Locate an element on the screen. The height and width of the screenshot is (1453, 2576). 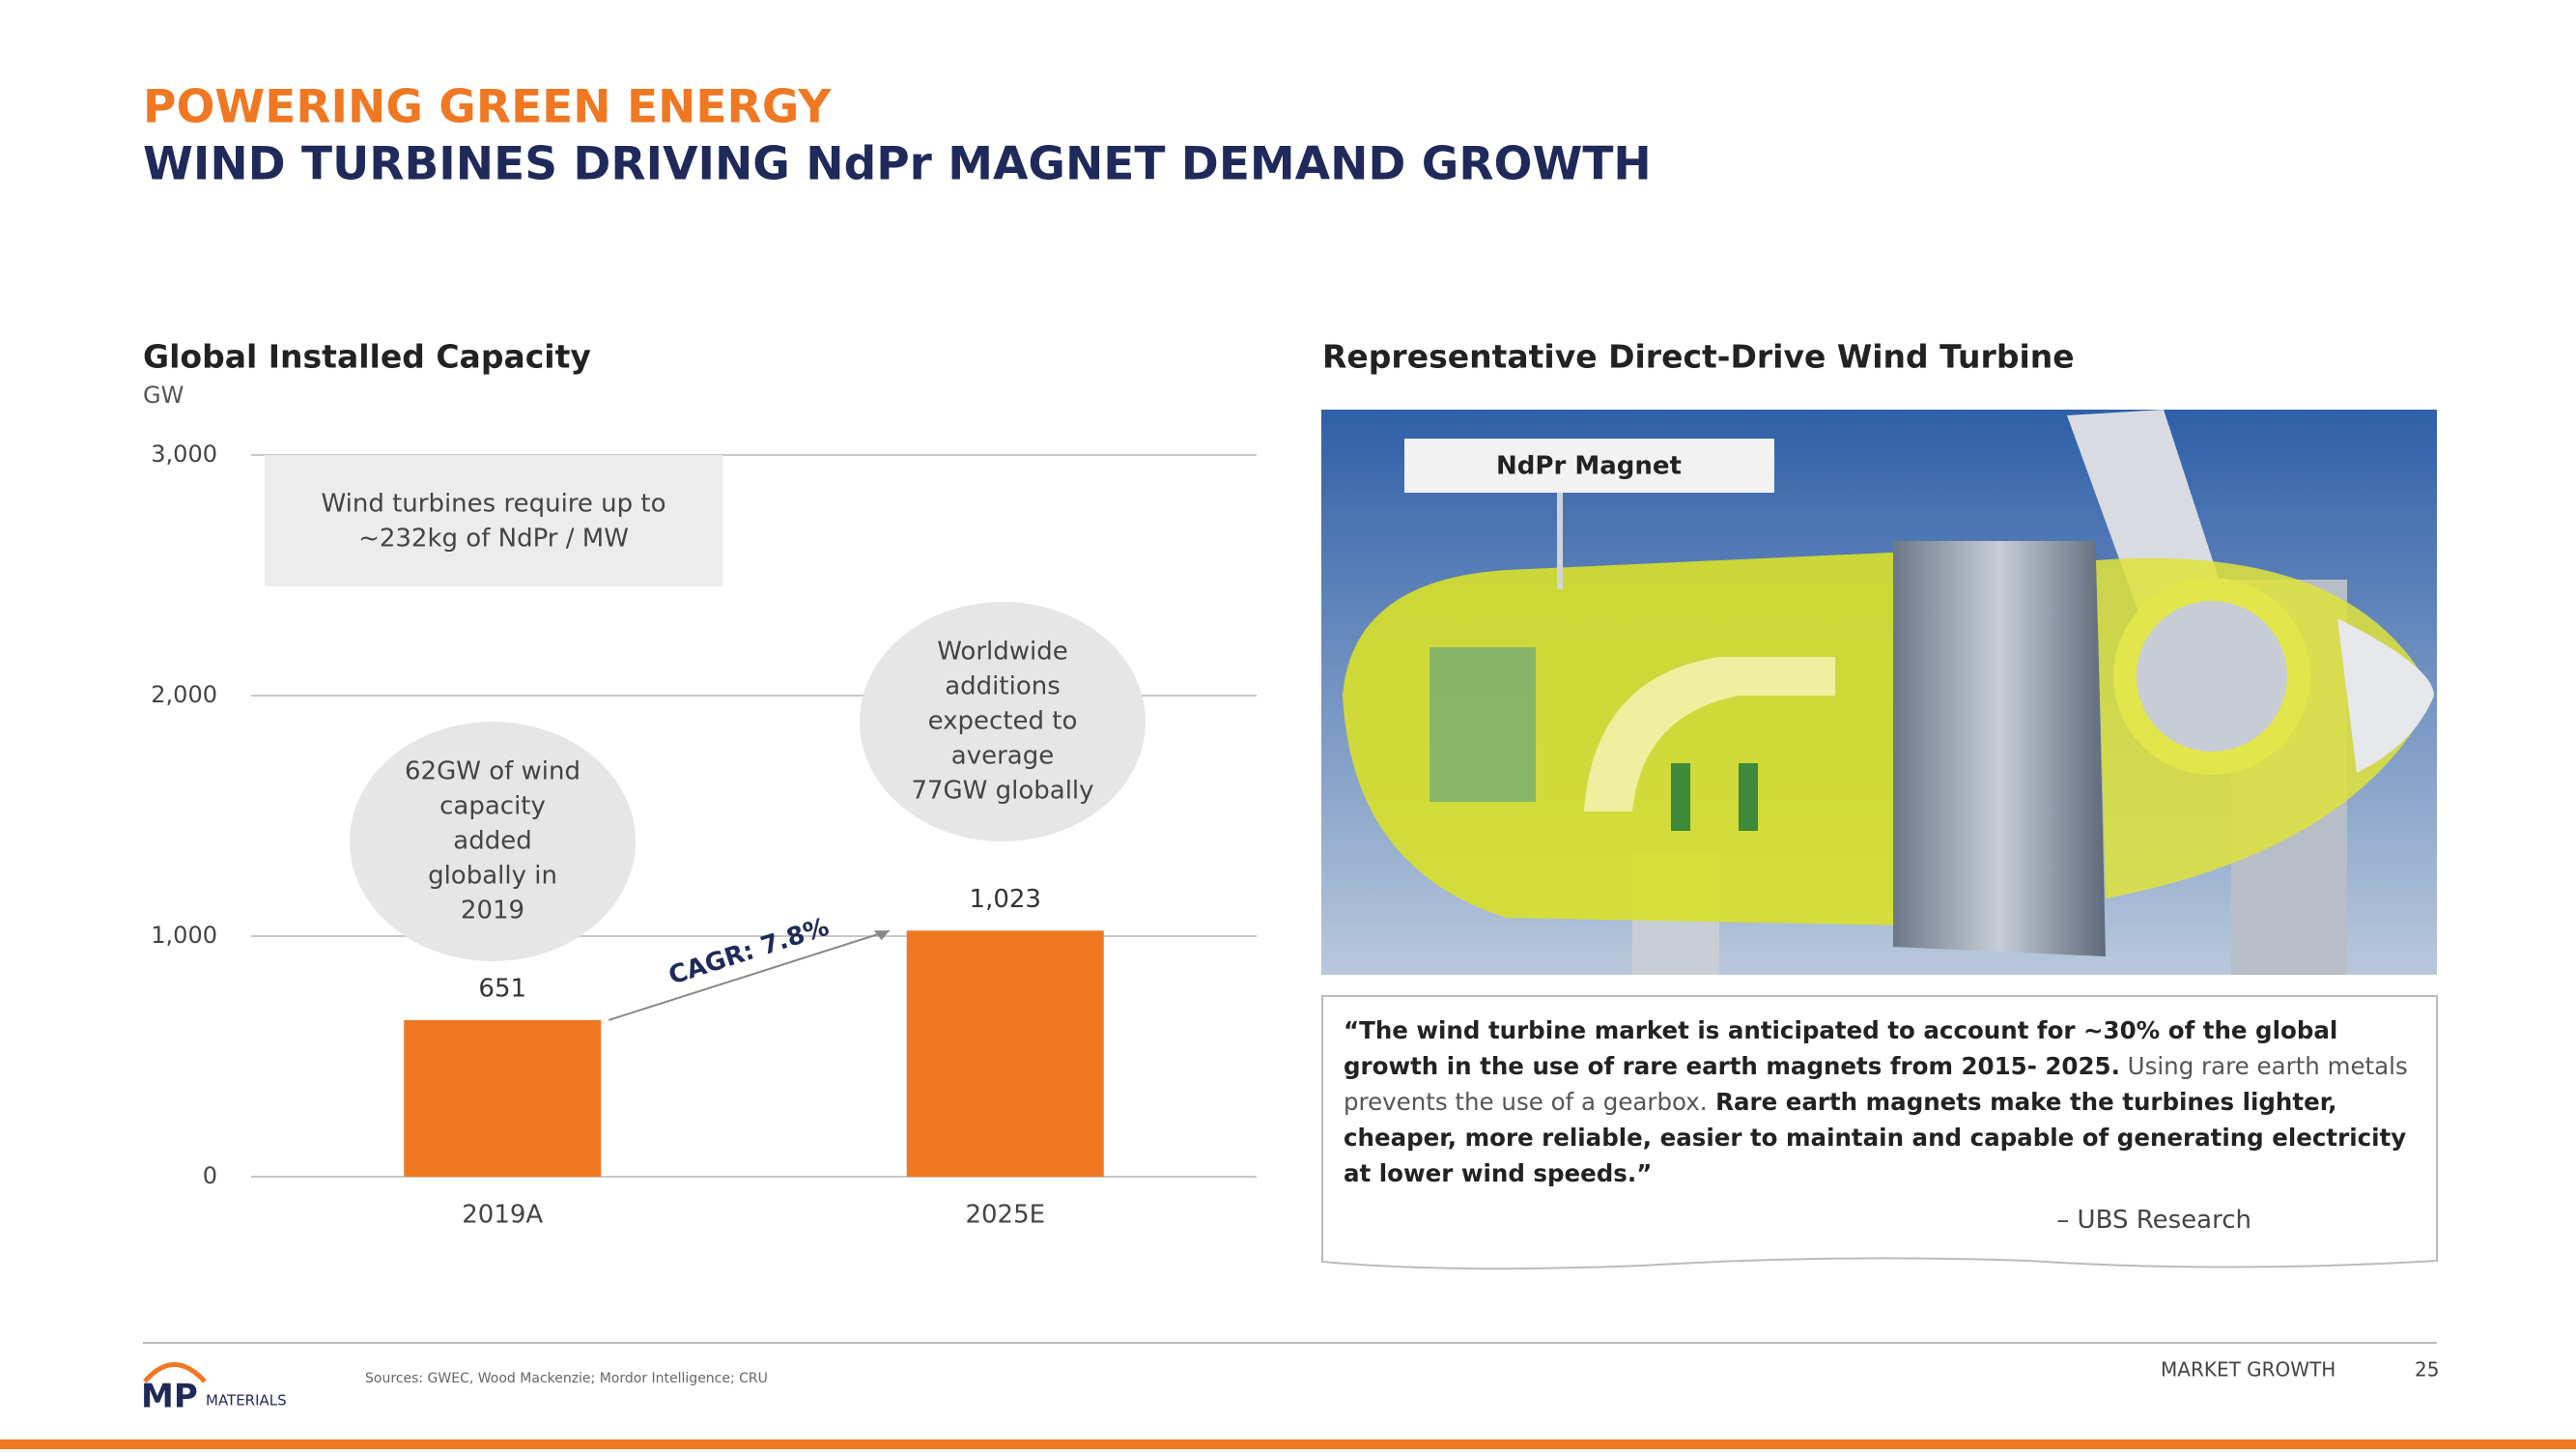
callout-text: expected to is located at coordinates (1003, 722).